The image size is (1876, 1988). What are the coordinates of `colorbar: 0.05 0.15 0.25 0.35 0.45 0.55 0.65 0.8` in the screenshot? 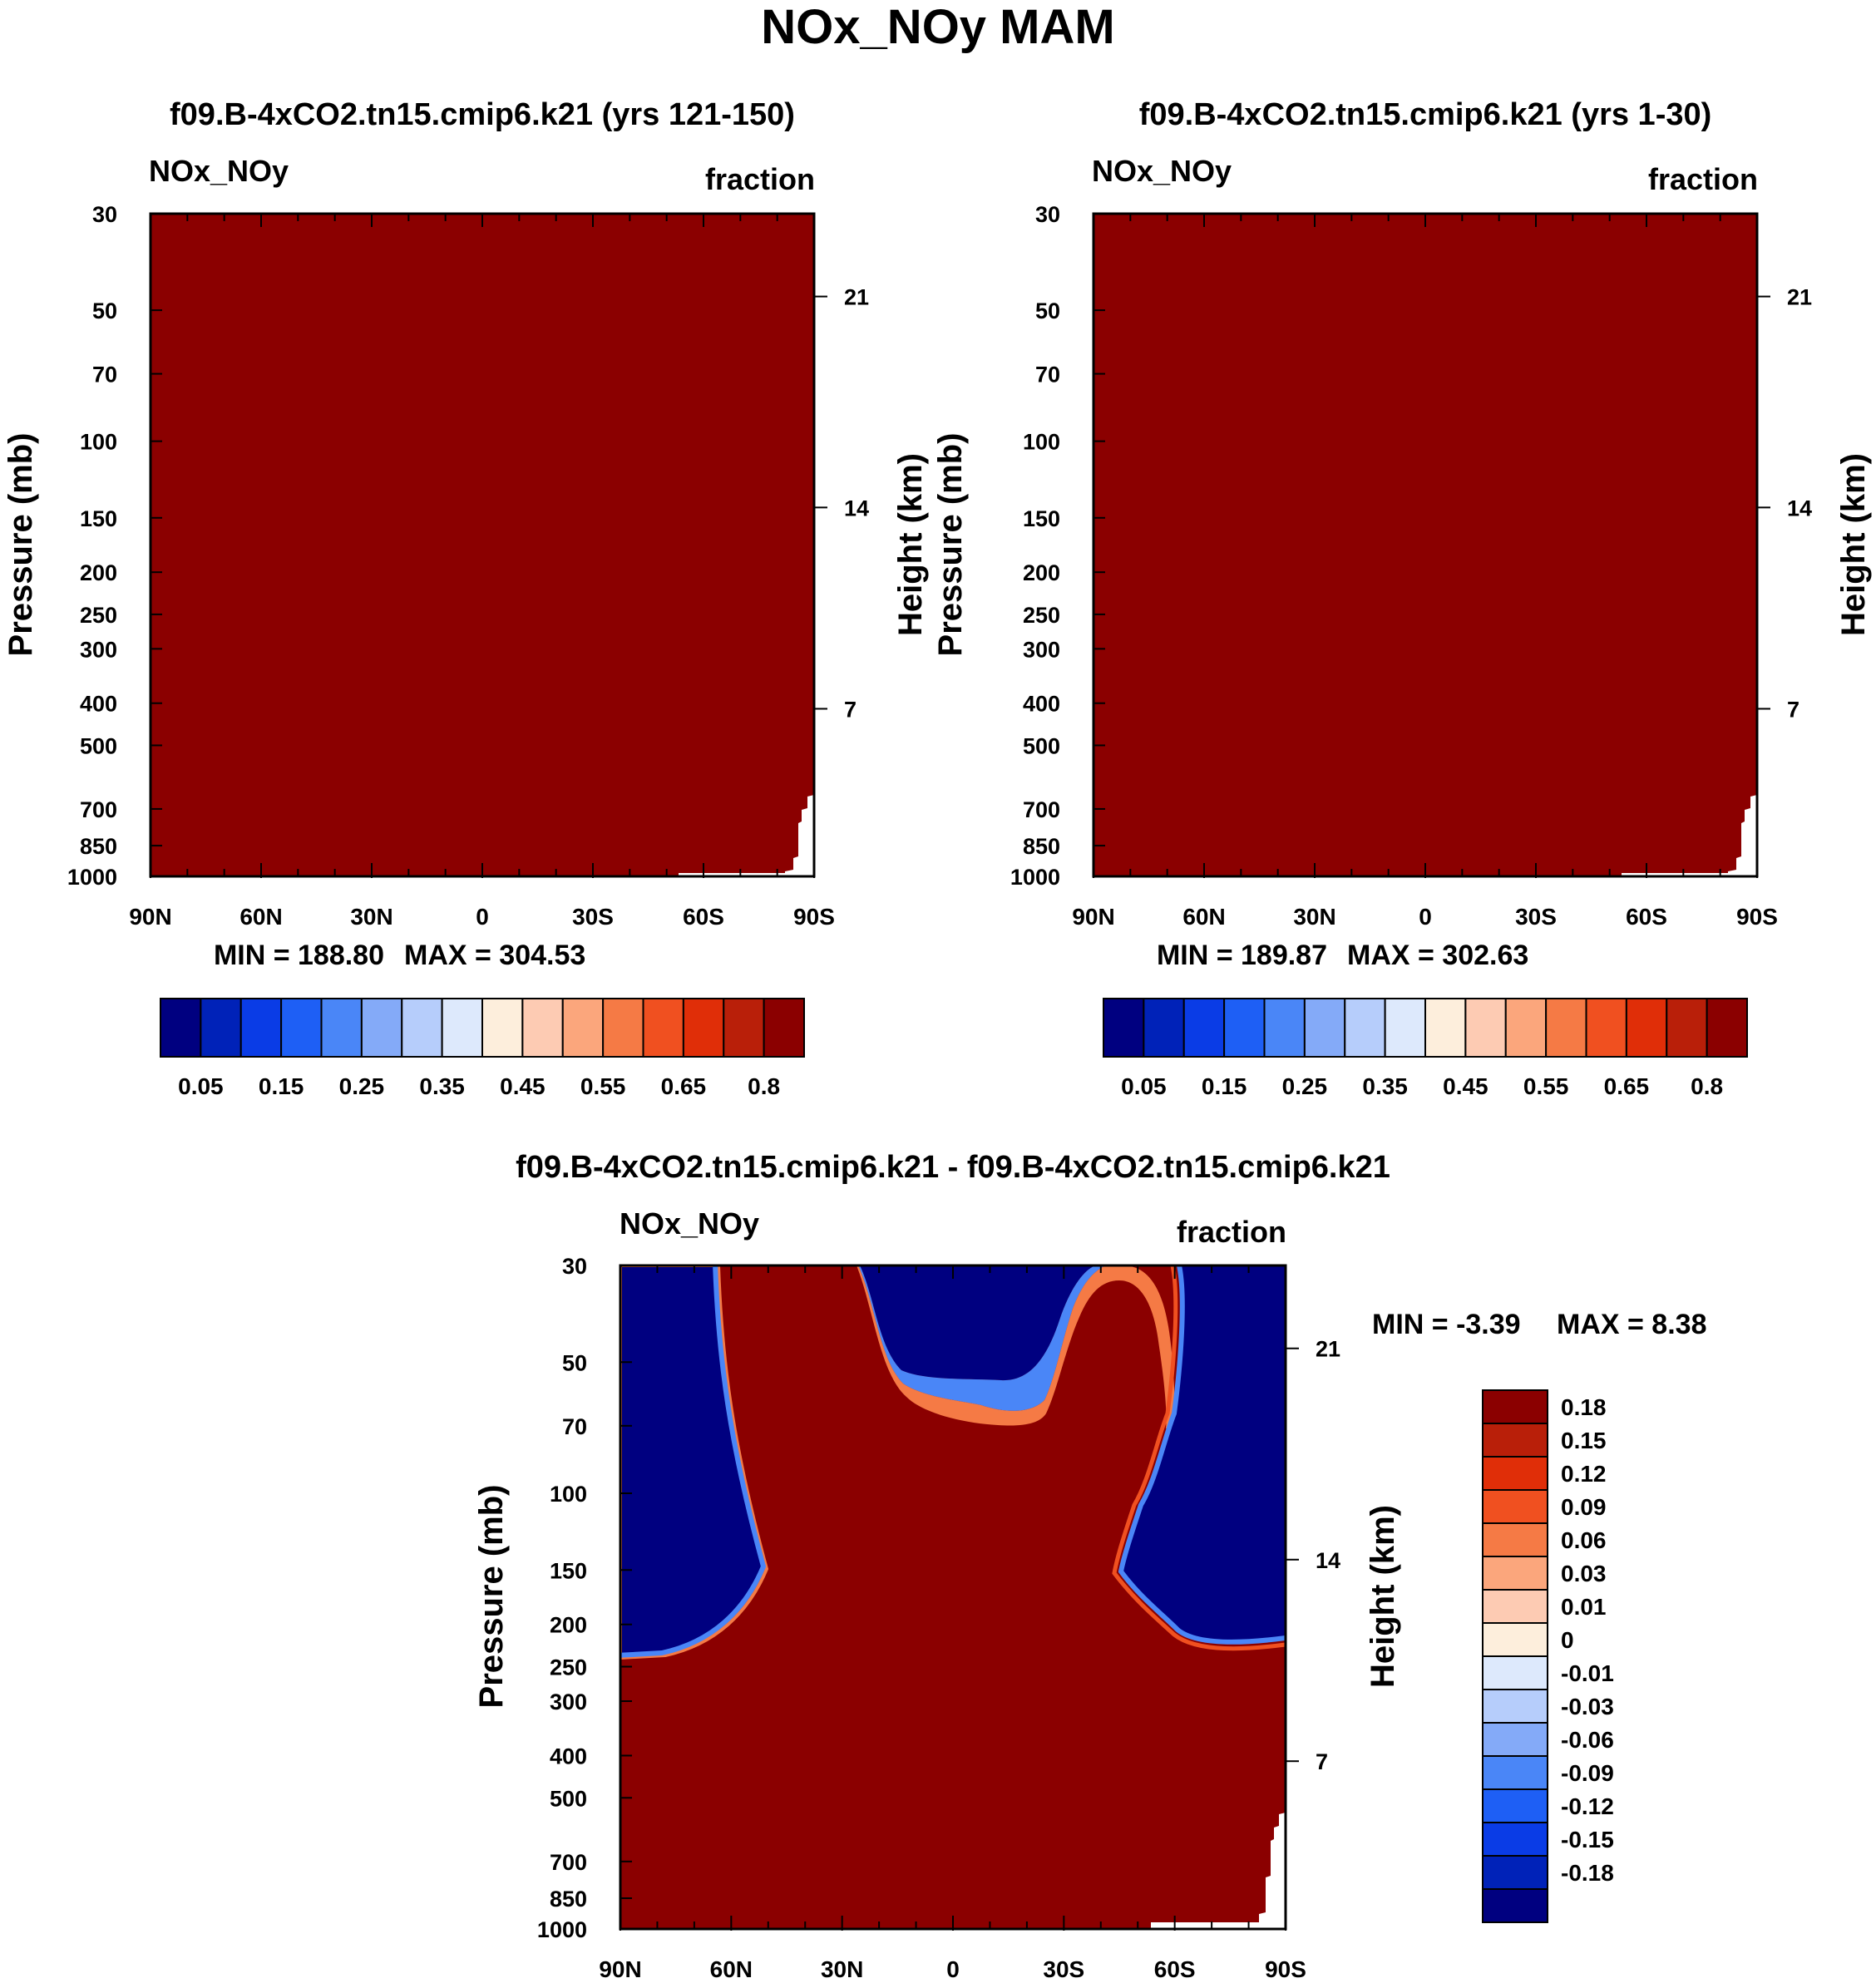 It's located at (482, 1048).